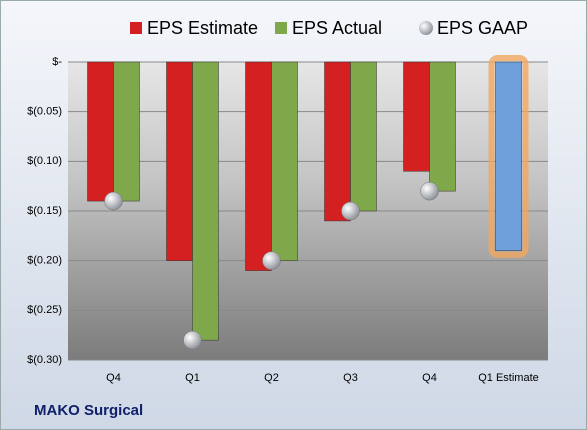 The height and width of the screenshot is (430, 587). Describe the element at coordinates (44, 211) in the screenshot. I see `y-tick-label: $(0.15)` at that location.